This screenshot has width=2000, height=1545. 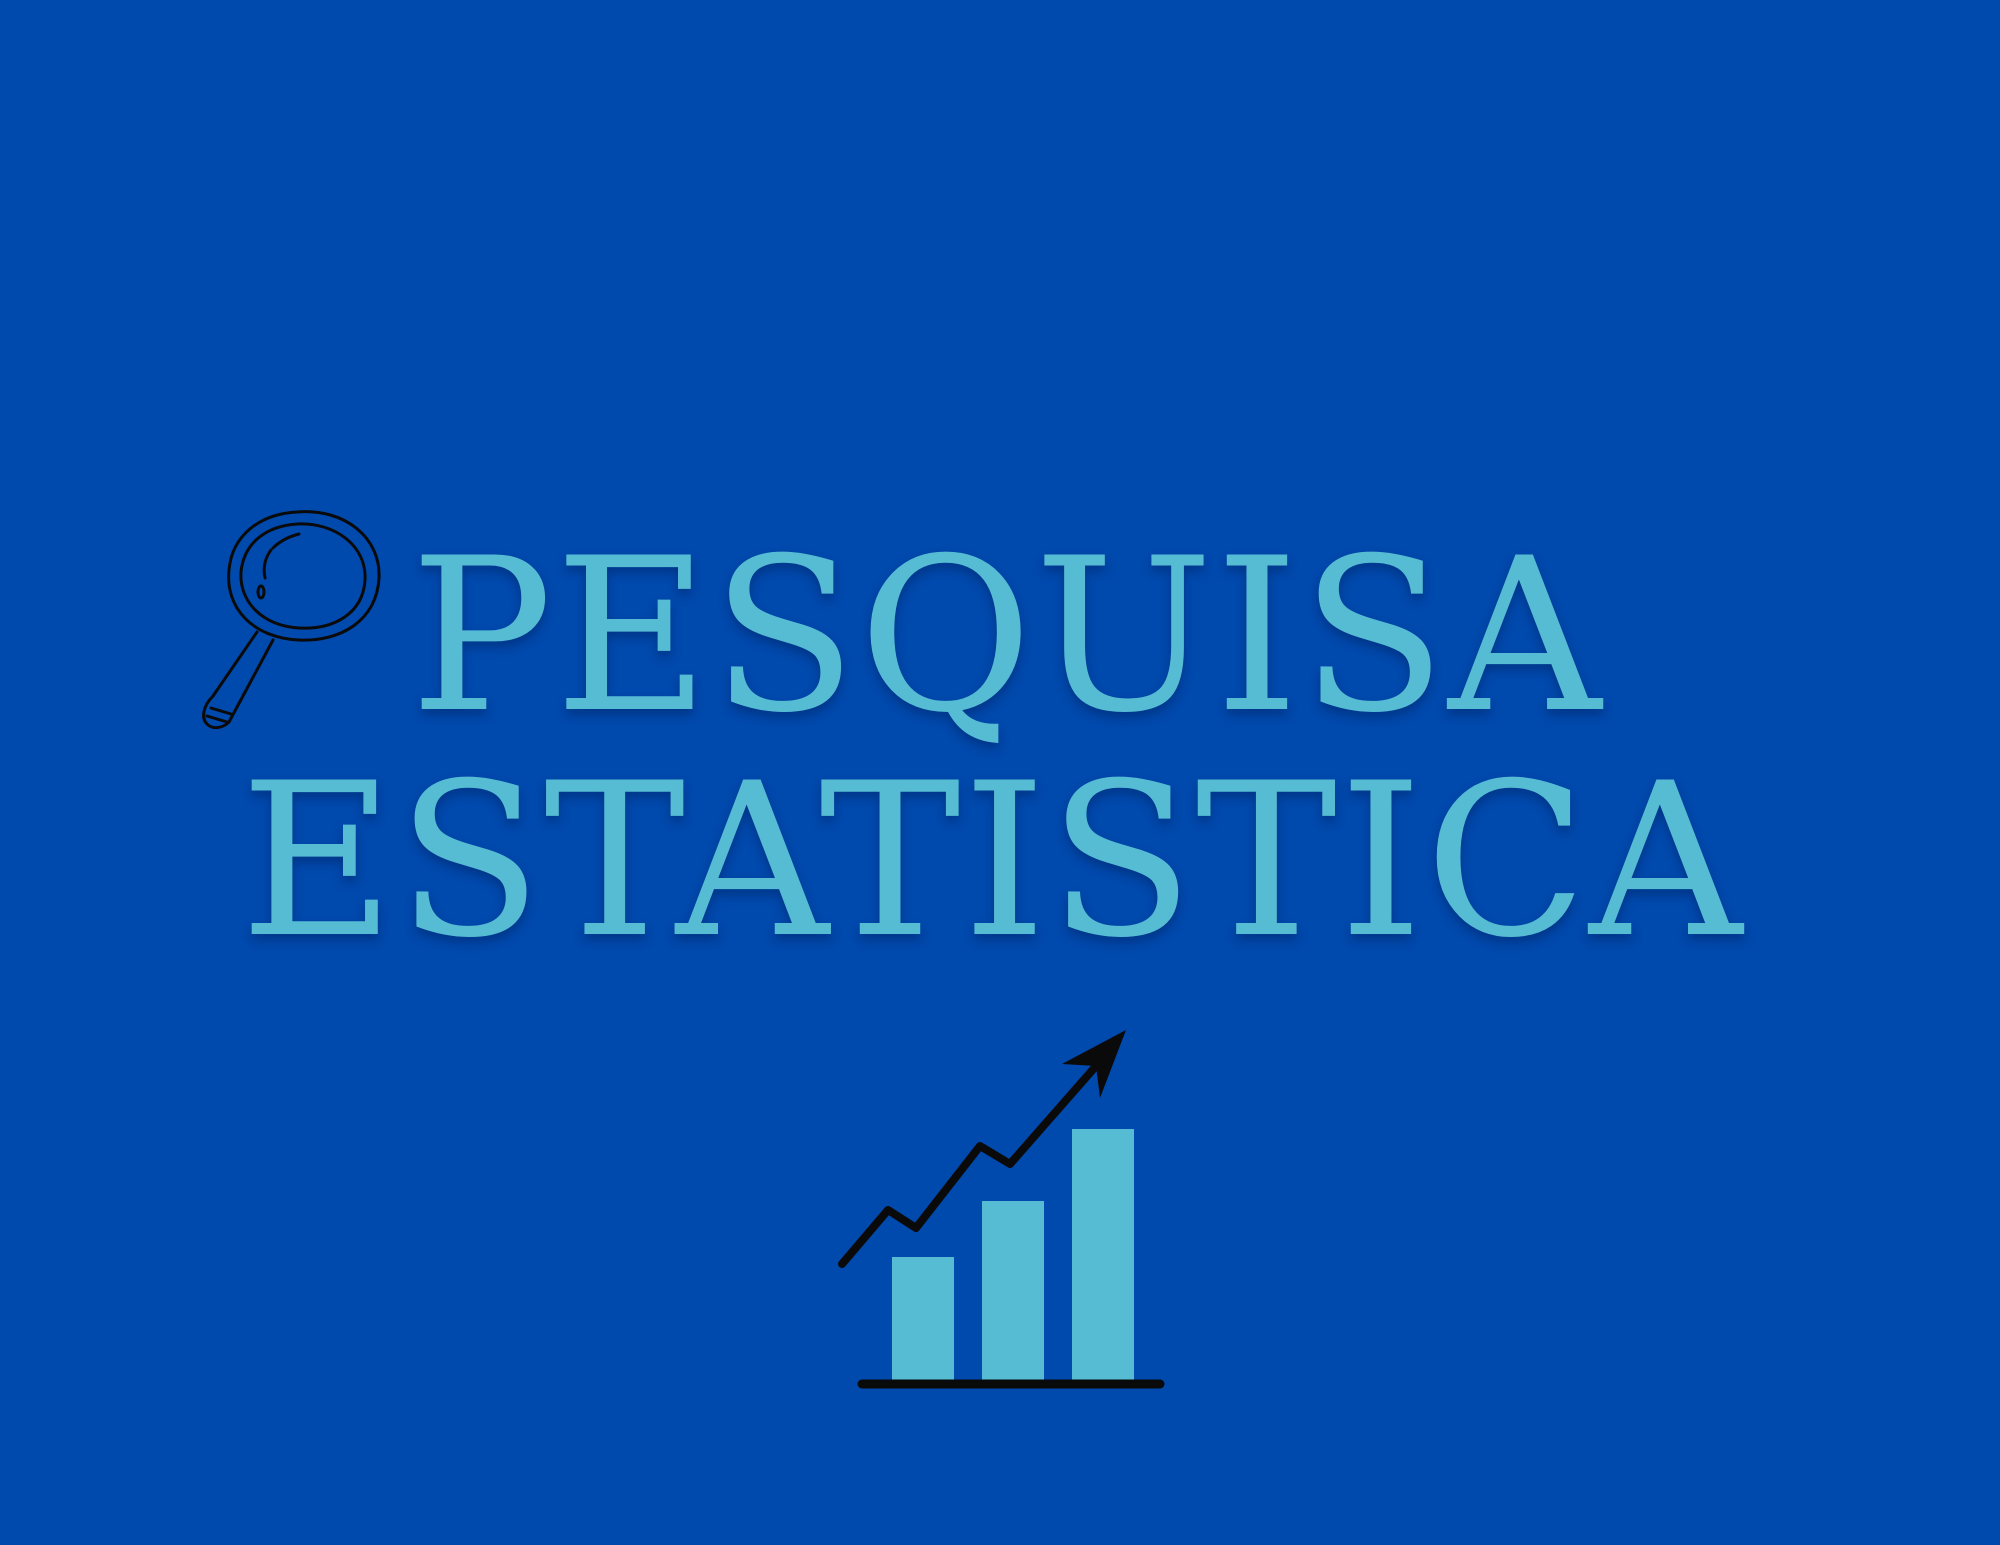 I want to click on trend-arrow-line, so click(x=969, y=1165).